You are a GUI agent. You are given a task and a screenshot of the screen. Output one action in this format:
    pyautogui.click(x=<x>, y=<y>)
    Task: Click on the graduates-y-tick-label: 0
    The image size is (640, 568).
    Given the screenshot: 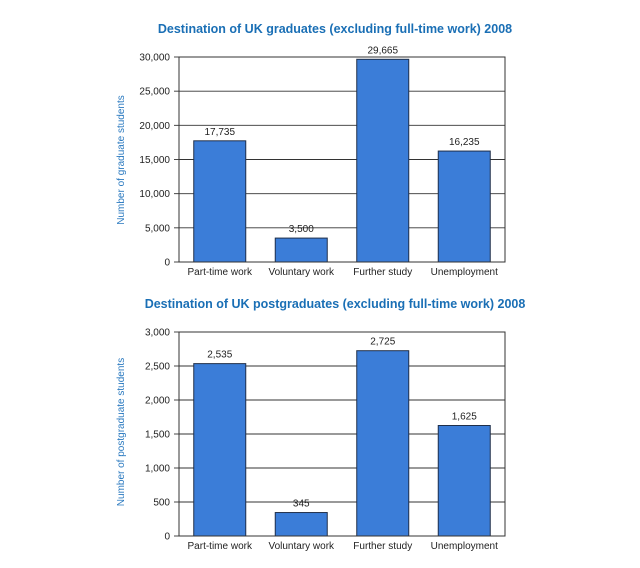 What is the action you would take?
    pyautogui.click(x=167, y=263)
    